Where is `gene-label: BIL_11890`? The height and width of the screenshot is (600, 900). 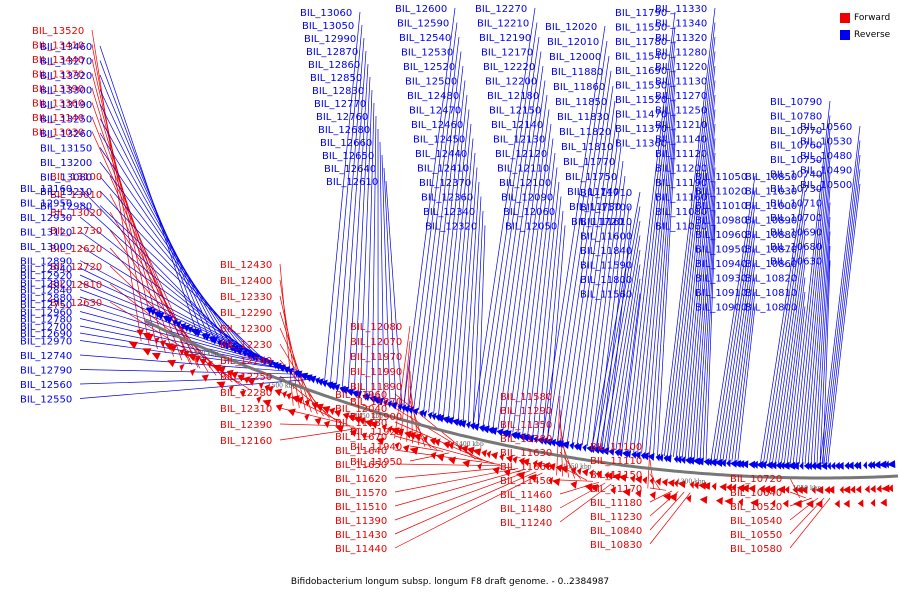
gene-label: BIL_11890 is located at coordinates (376, 387).